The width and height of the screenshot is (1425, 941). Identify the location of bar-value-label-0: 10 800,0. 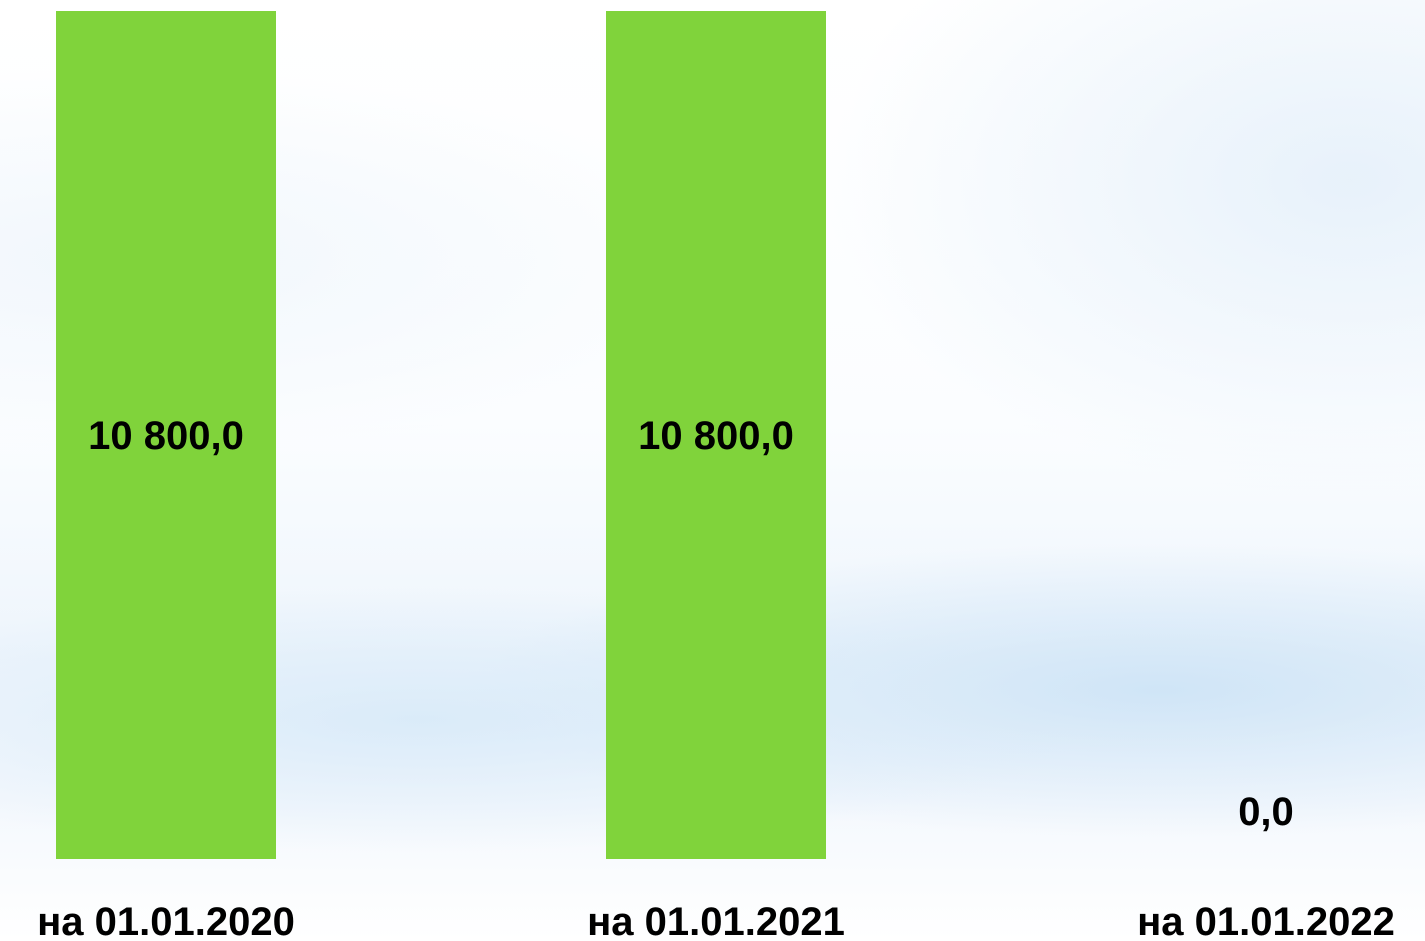
(166, 436).